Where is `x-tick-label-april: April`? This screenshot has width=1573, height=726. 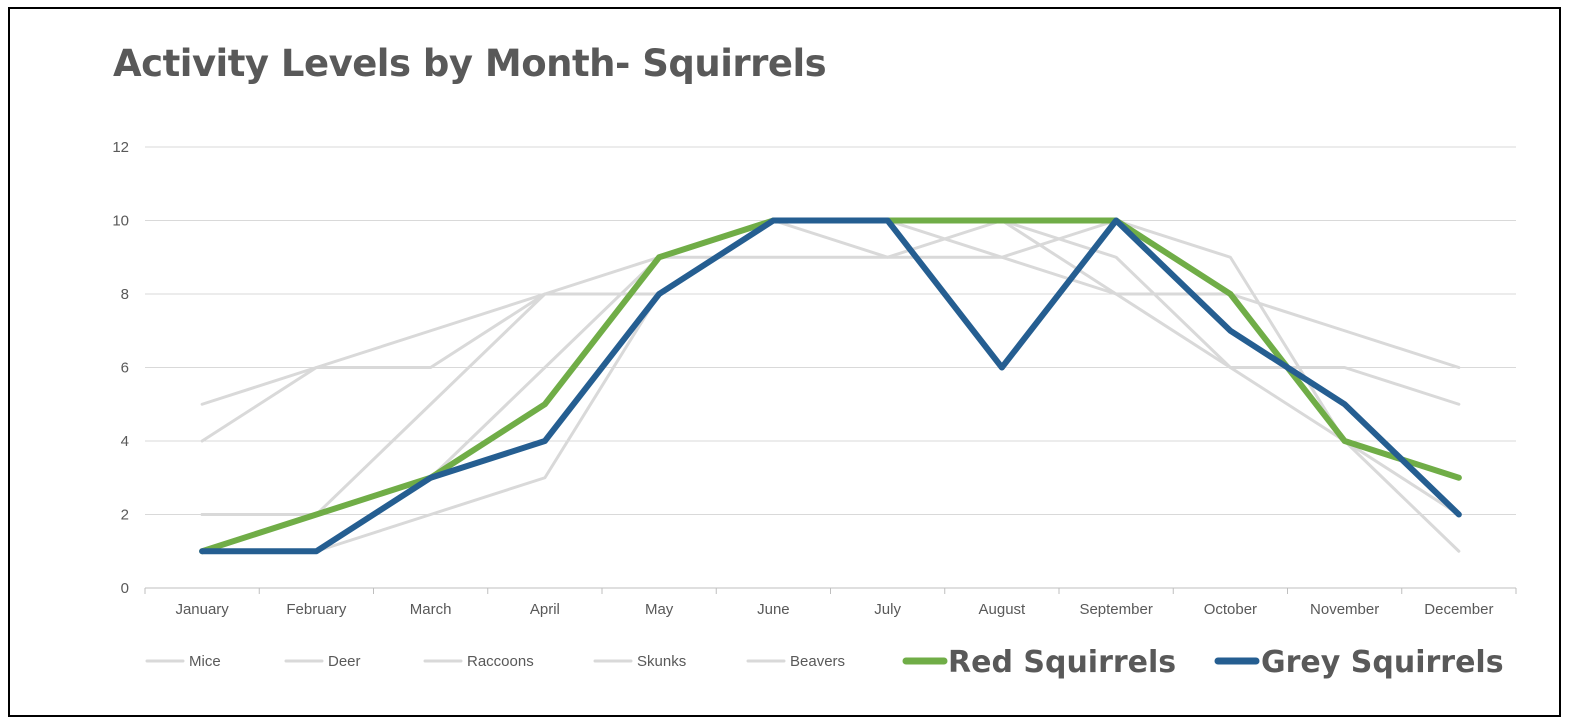 x-tick-label-april: April is located at coordinates (545, 609).